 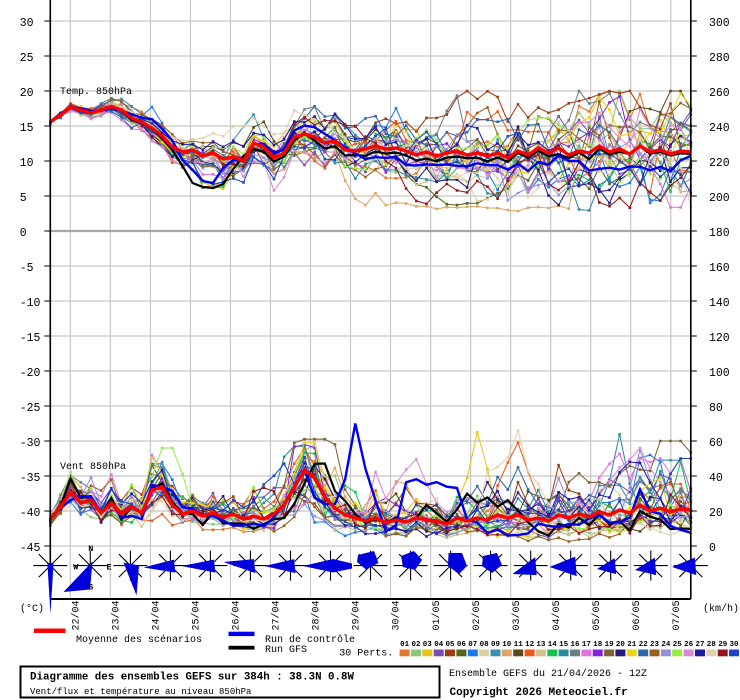 What do you see at coordinates (539, 693) in the screenshot?
I see `svg-text: Copyright 2026 Meteociel.fr` at bounding box center [539, 693].